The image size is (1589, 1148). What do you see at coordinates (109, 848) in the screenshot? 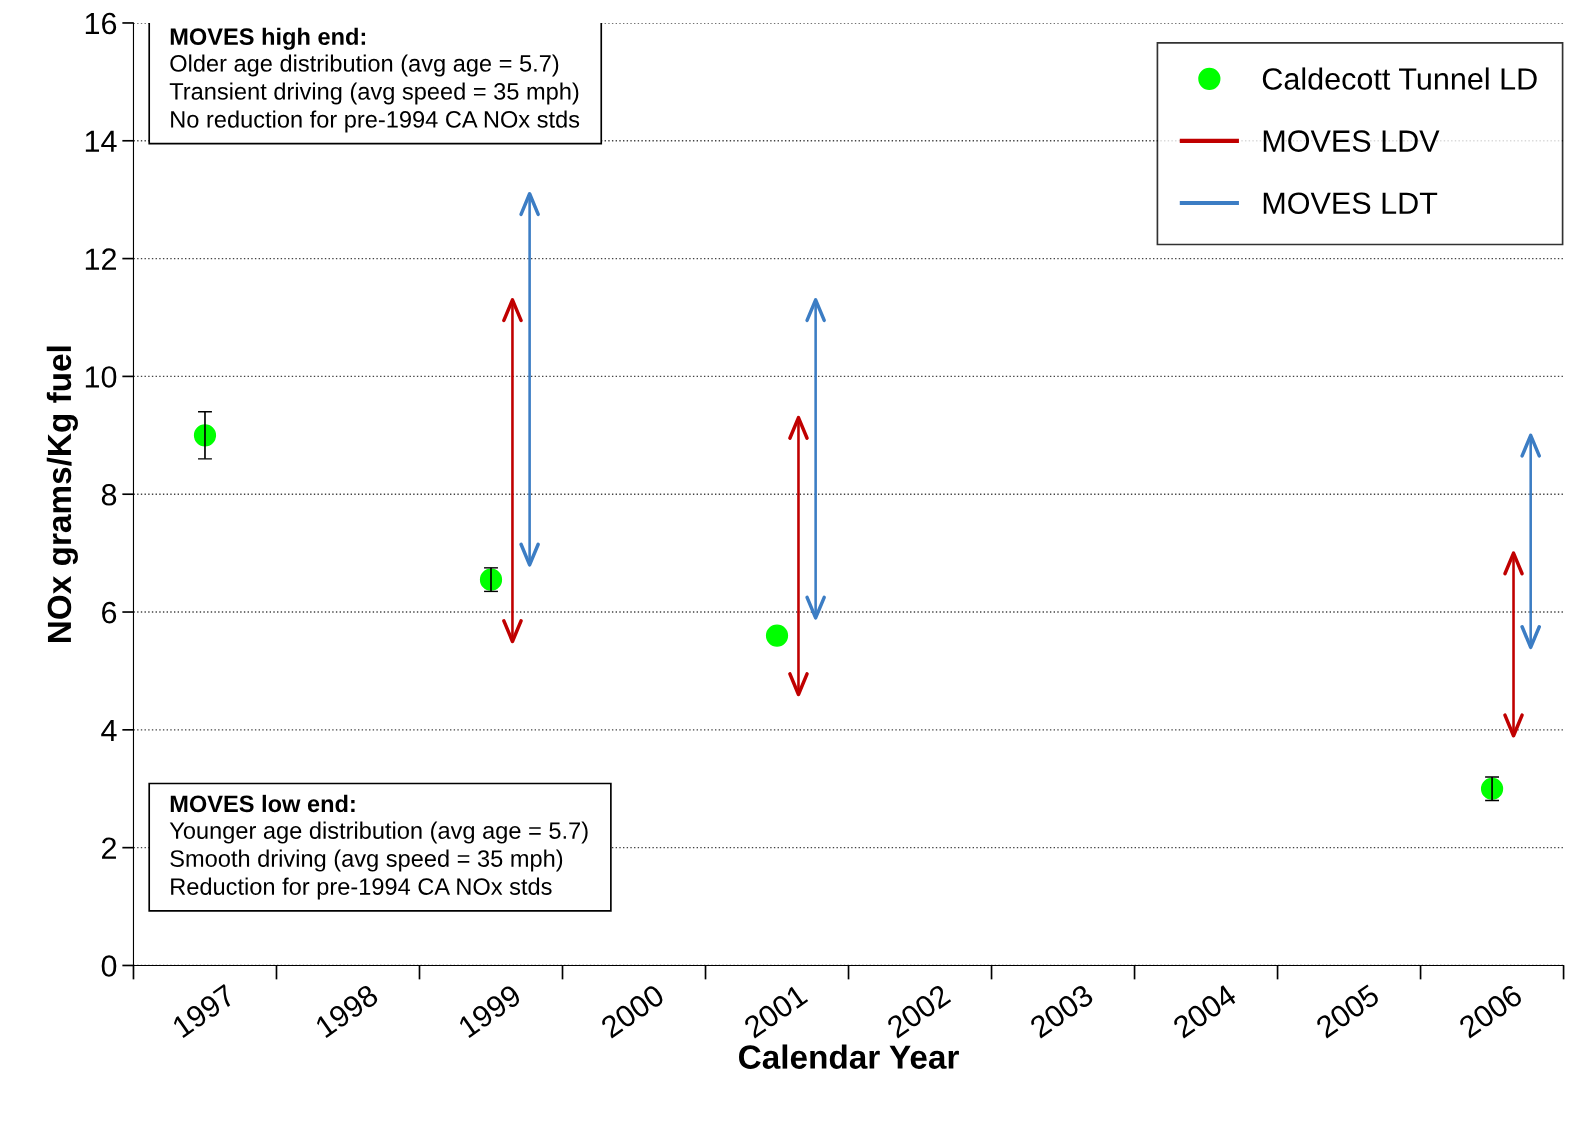
I see `y-tick-label: 2` at bounding box center [109, 848].